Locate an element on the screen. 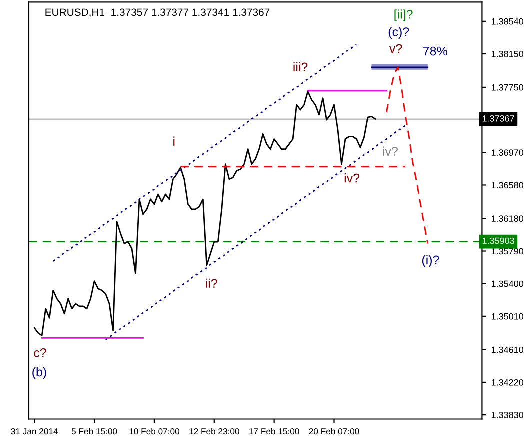  y-tick-label: 1.35790 is located at coordinates (508, 251).